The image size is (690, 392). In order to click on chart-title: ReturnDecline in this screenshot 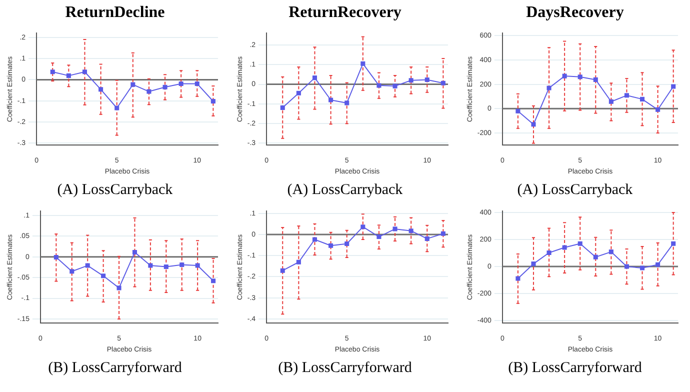, I will do `click(115, 13)`.